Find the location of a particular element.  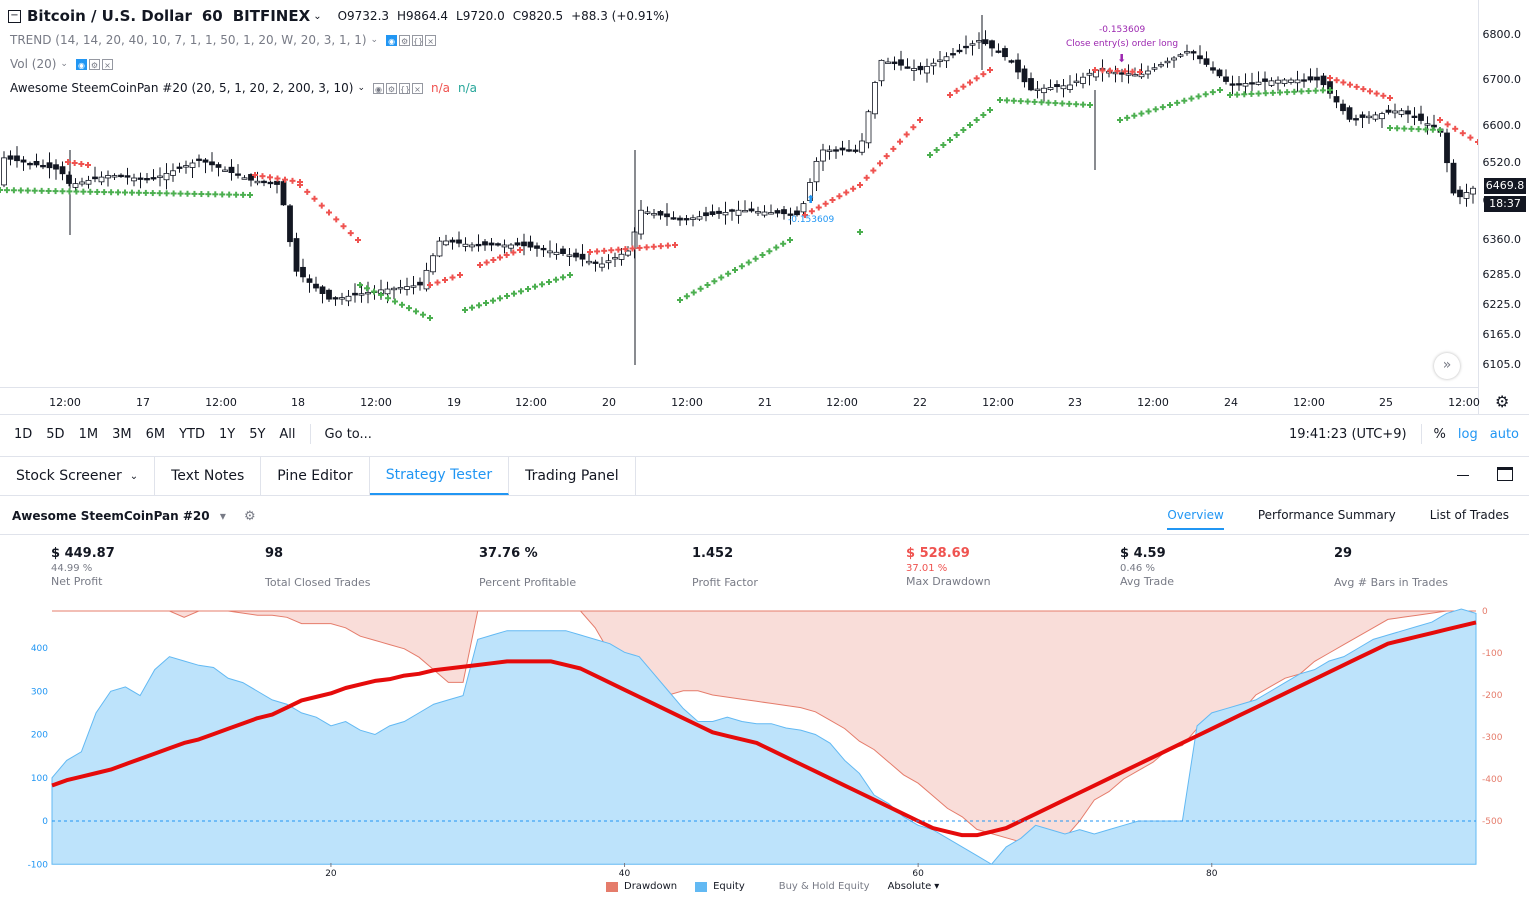

tab-label: Pine Editor is located at coordinates (315, 476).